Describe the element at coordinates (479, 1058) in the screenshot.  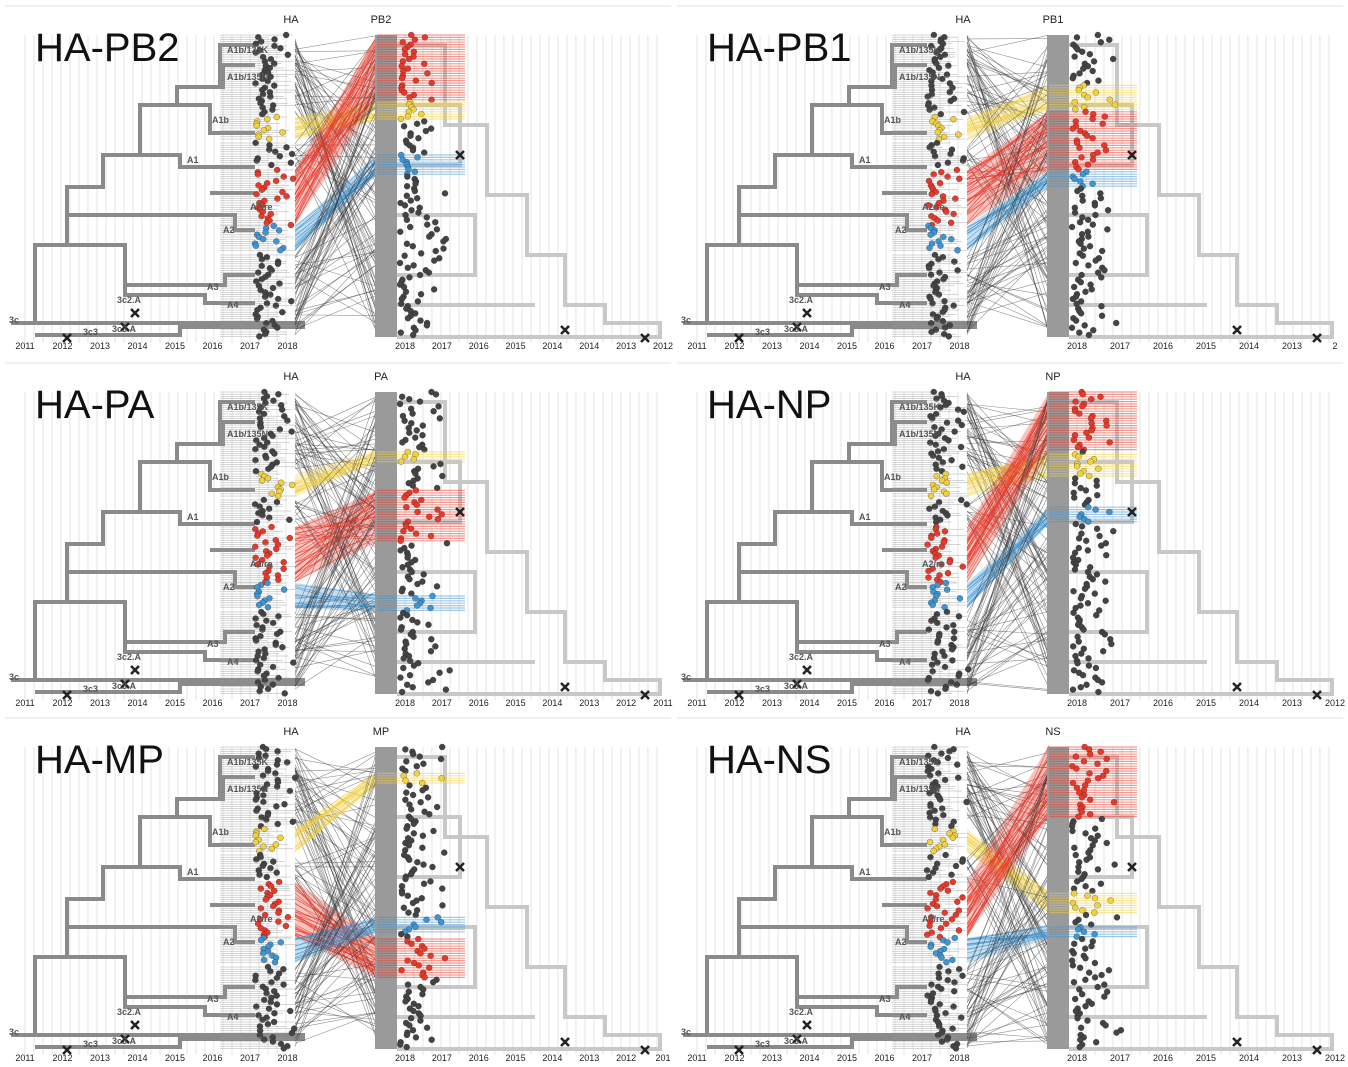
I see `year-label: 2016` at that location.